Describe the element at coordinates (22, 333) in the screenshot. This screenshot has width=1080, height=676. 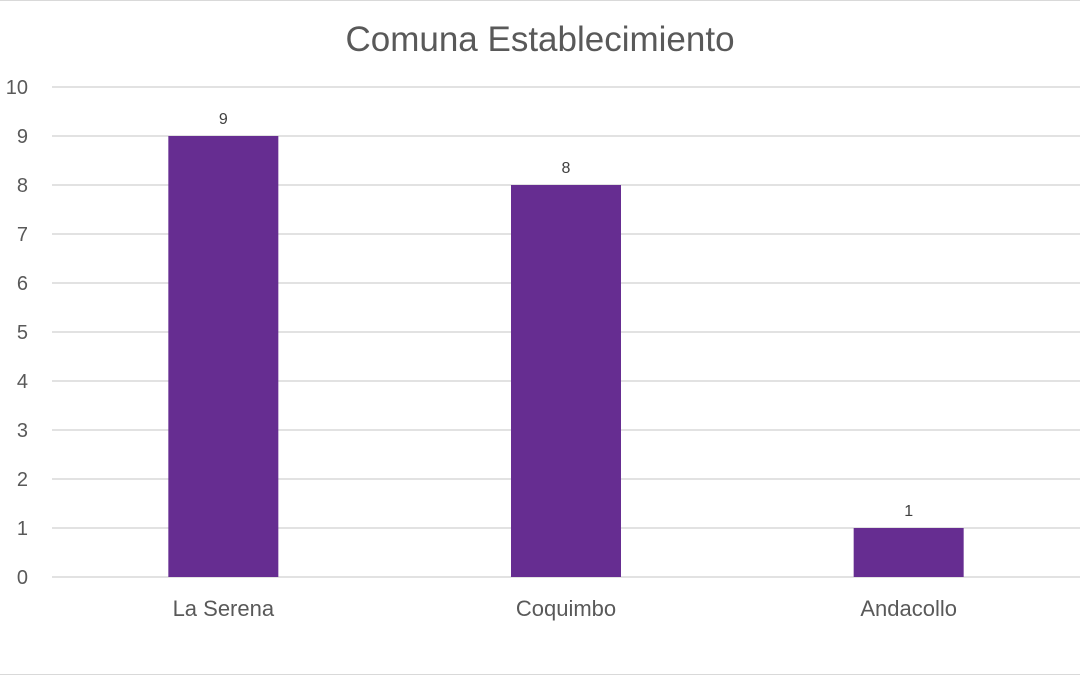
I see `y-tick-label: 5` at that location.